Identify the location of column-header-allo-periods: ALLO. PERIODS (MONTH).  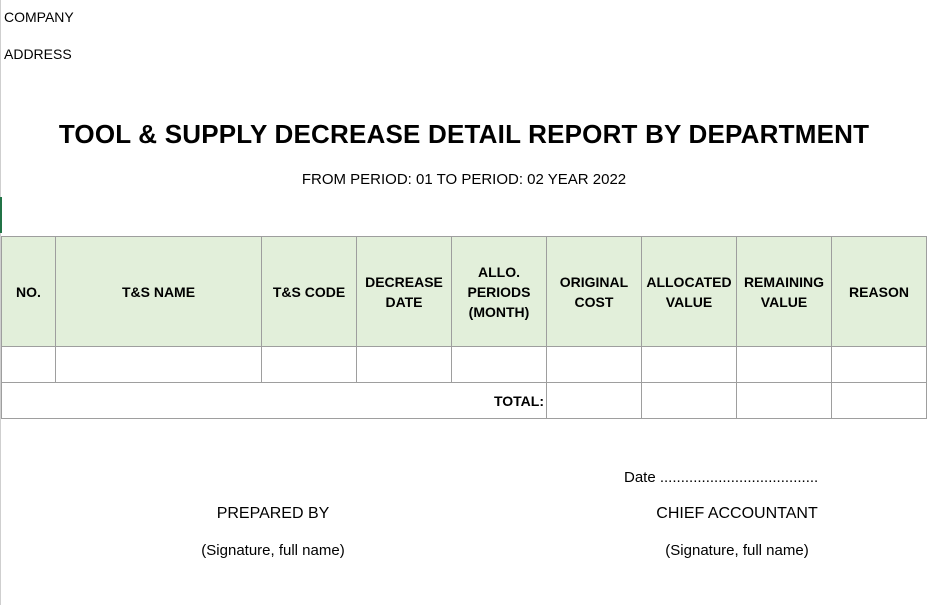
(499, 291).